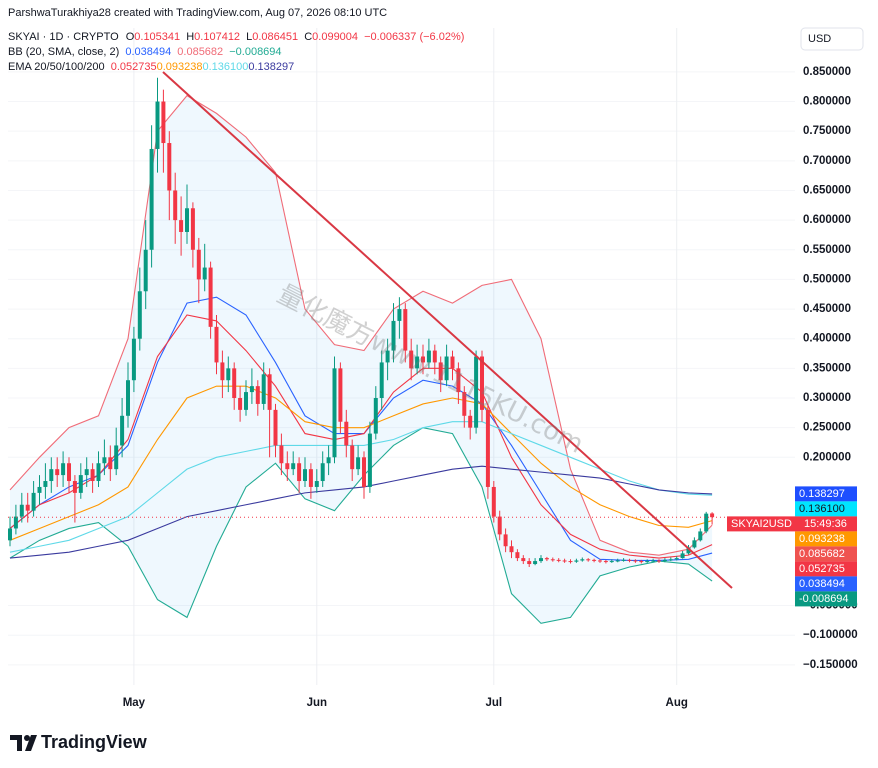  I want to click on bb-upper-value: 0.085682, so click(200, 52).